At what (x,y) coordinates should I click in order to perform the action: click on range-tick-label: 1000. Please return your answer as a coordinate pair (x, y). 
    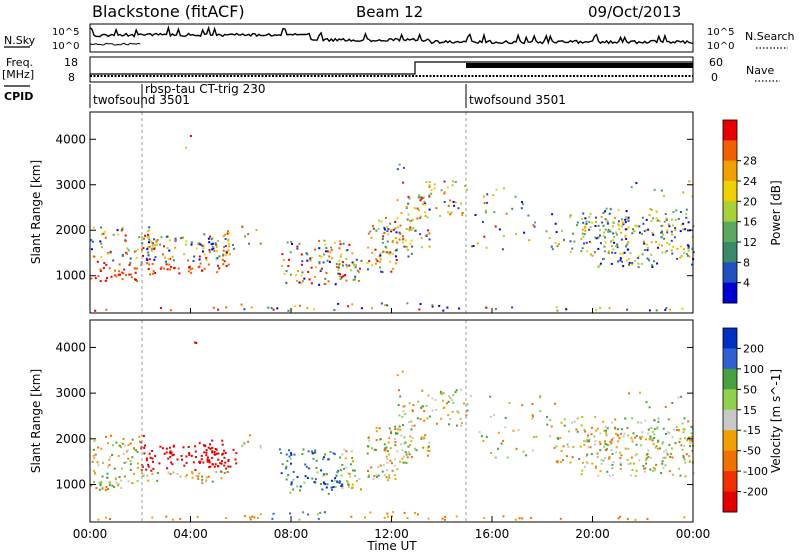
    Looking at the image, I should click on (70, 276).